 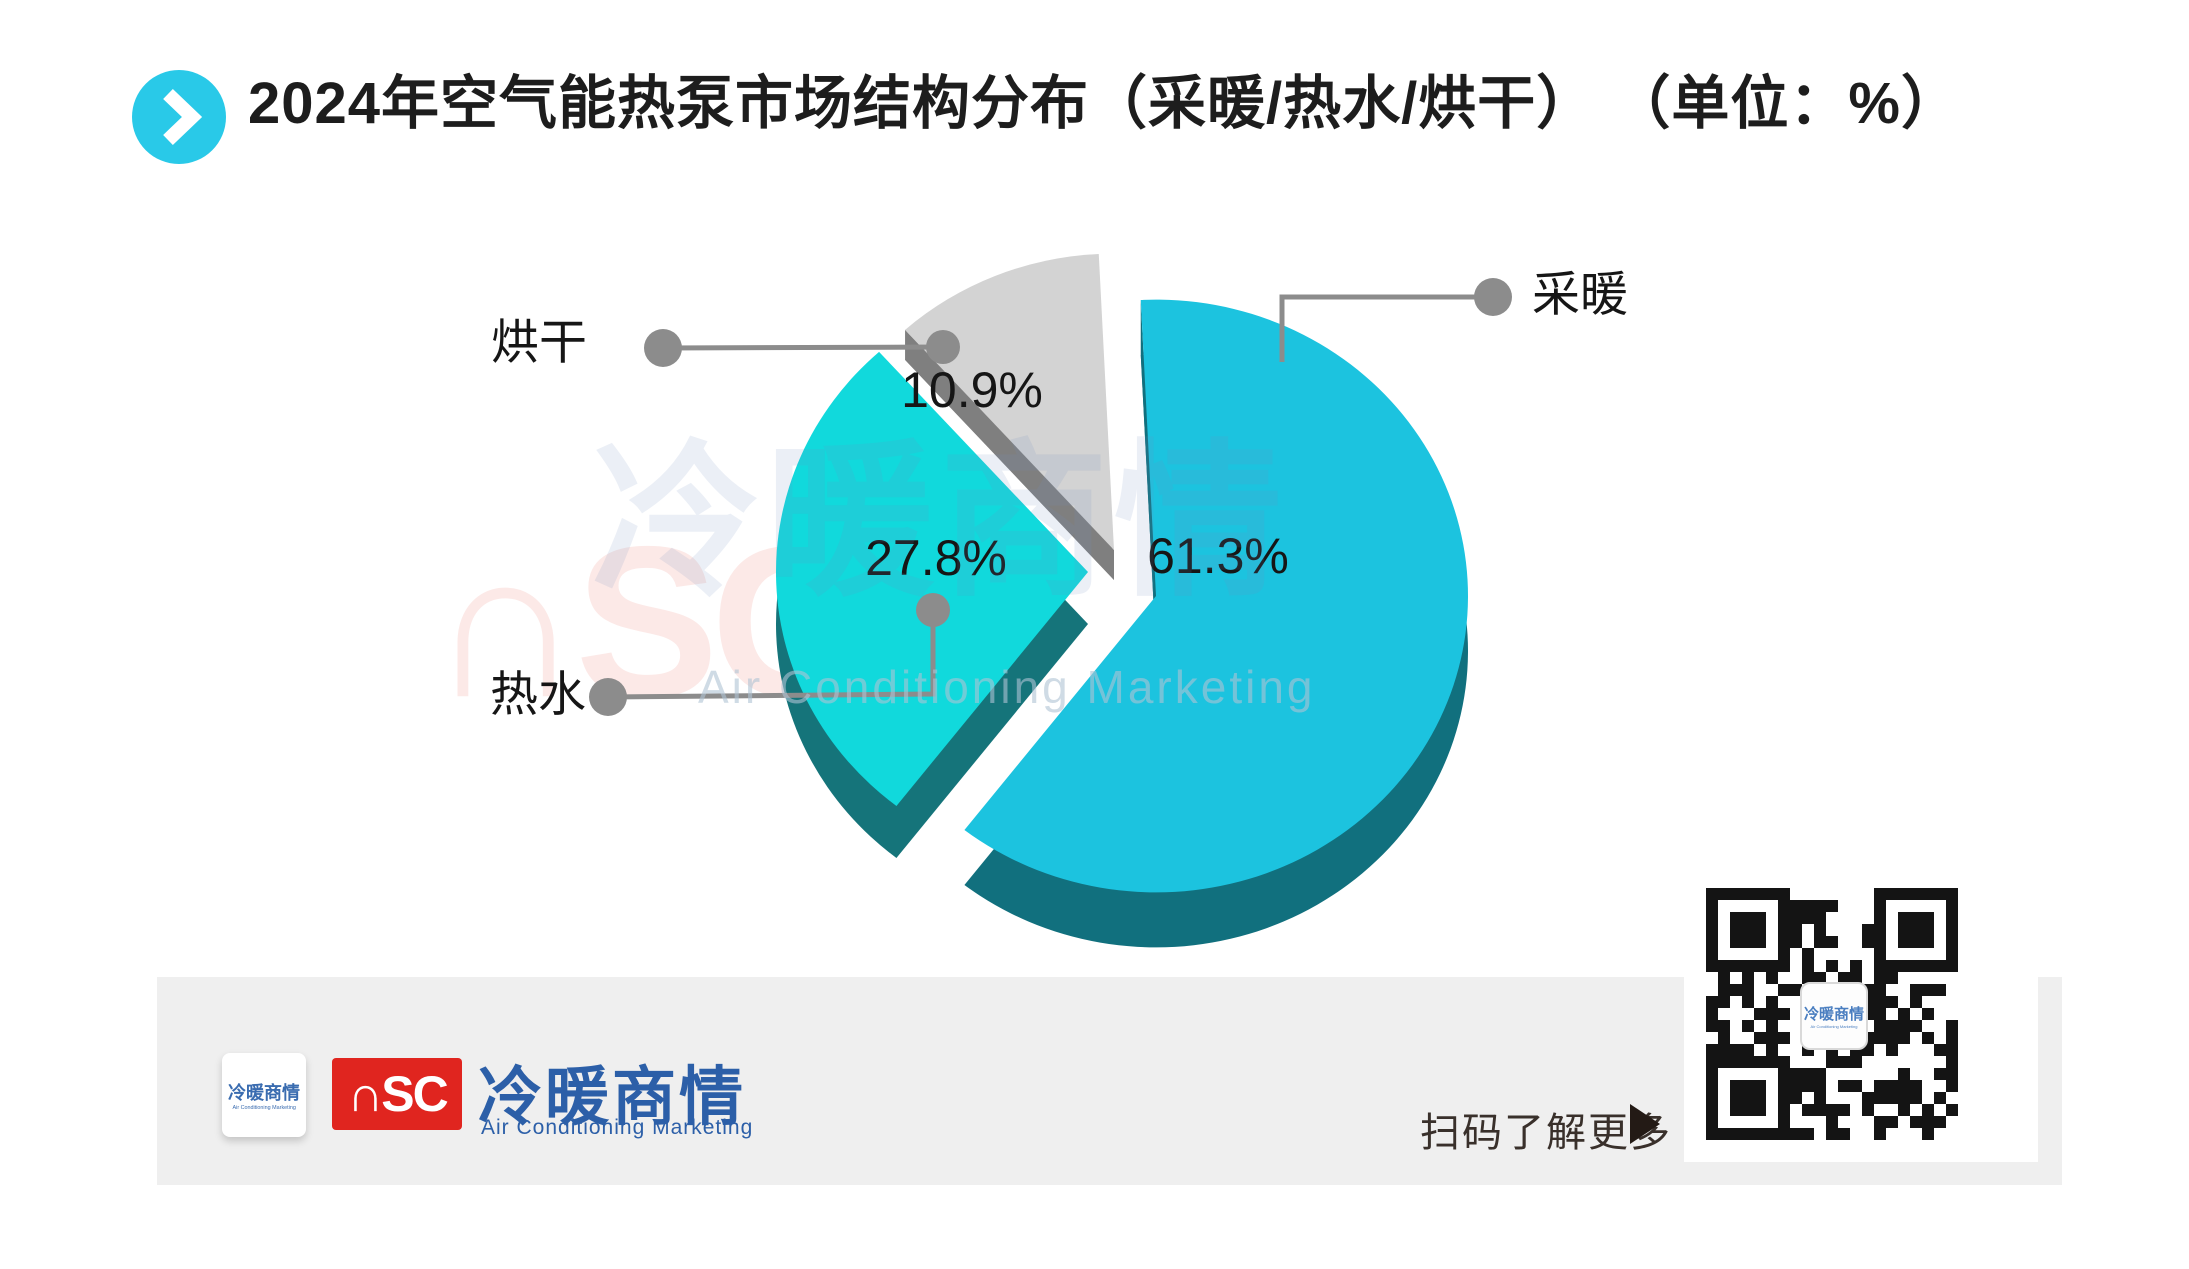 I want to click on footer-mini-logo-card: 冷暖商情 Air Conditioning Marketing, so click(x=264, y=1095).